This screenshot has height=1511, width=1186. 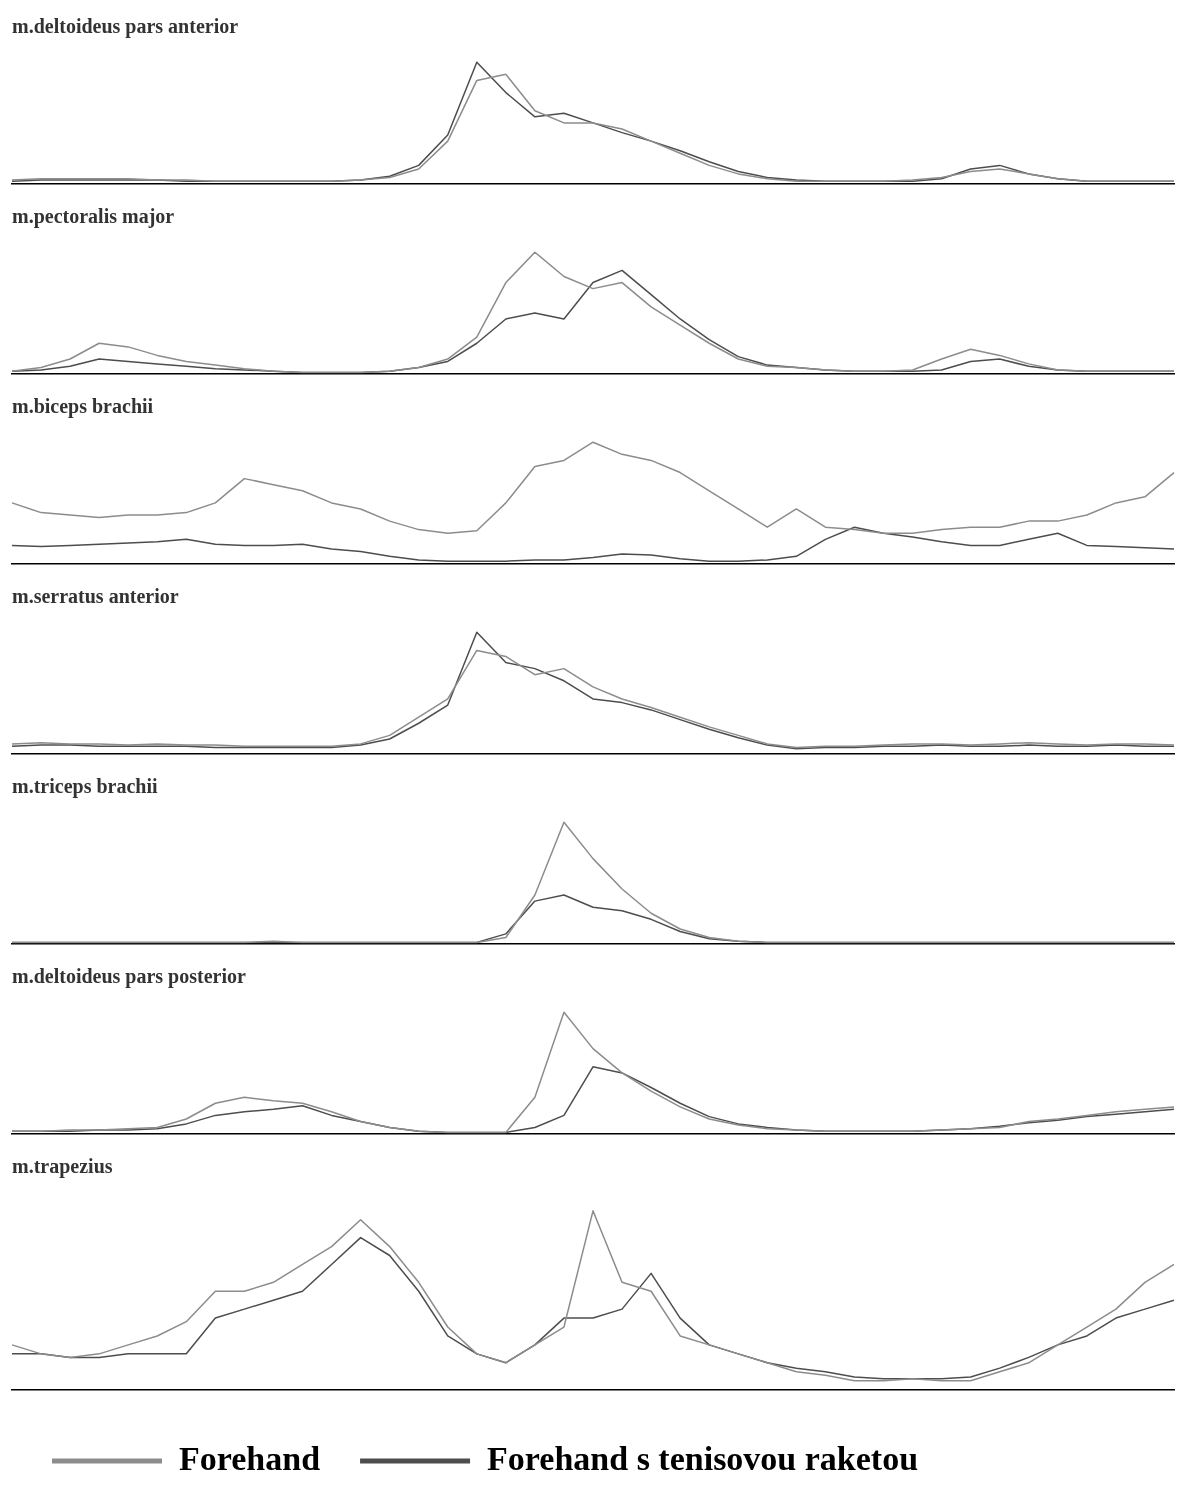 I want to click on legend-label: Forehand, so click(x=250, y=1458).